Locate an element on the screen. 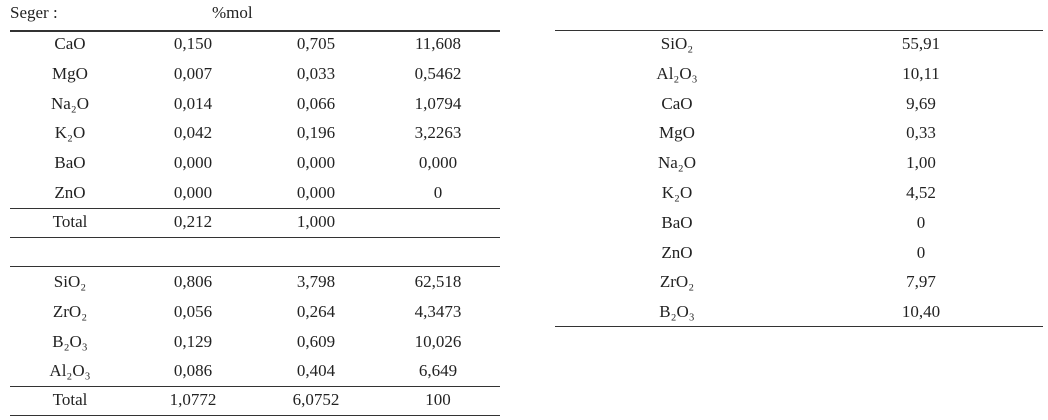 This screenshot has width=1048, height=420. table-cell: 0,609 is located at coordinates (316, 341).